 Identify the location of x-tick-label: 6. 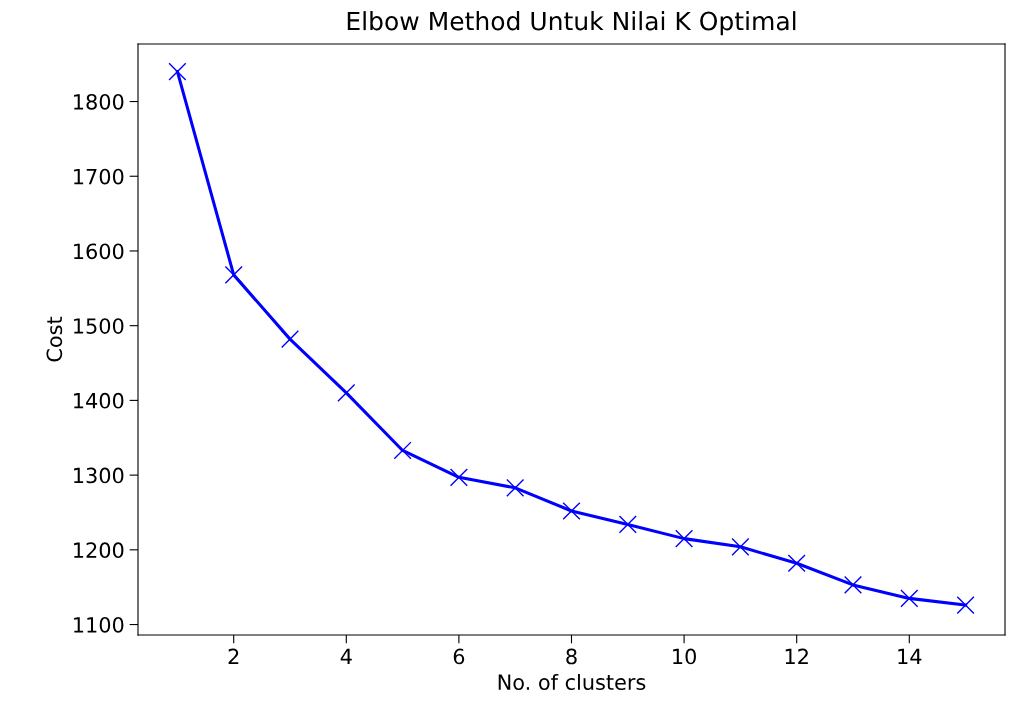
(459, 656).